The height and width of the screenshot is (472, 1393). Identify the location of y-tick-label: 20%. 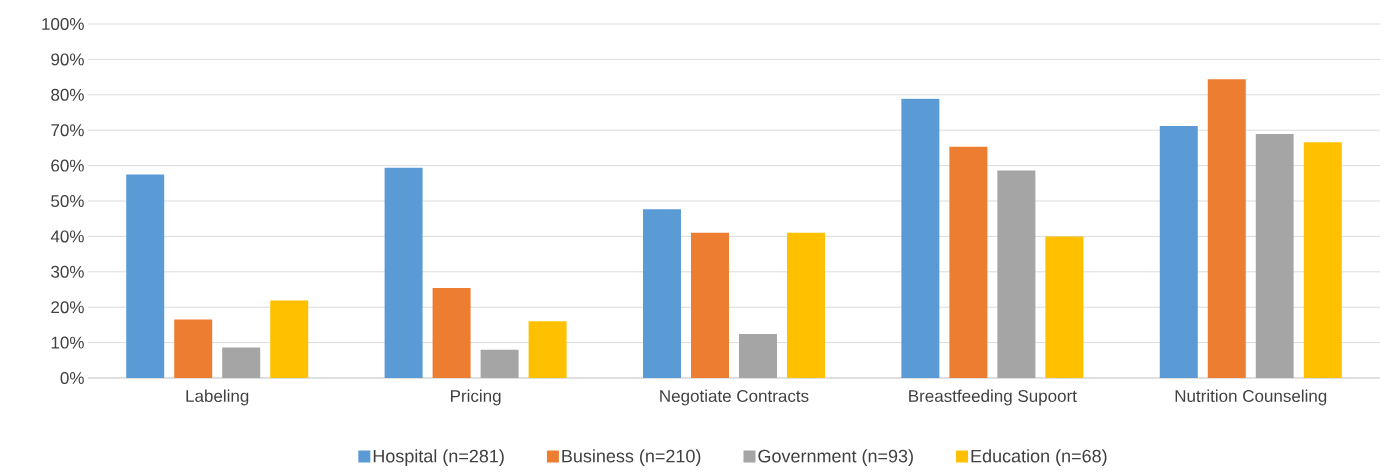
(67, 307).